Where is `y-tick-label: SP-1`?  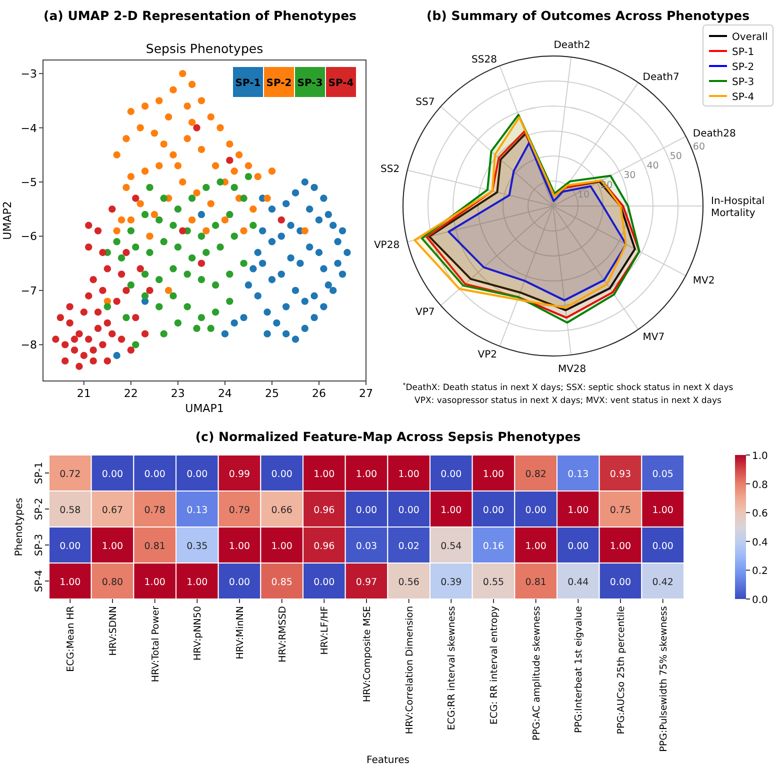
y-tick-label: SP-1 is located at coordinates (39, 473).